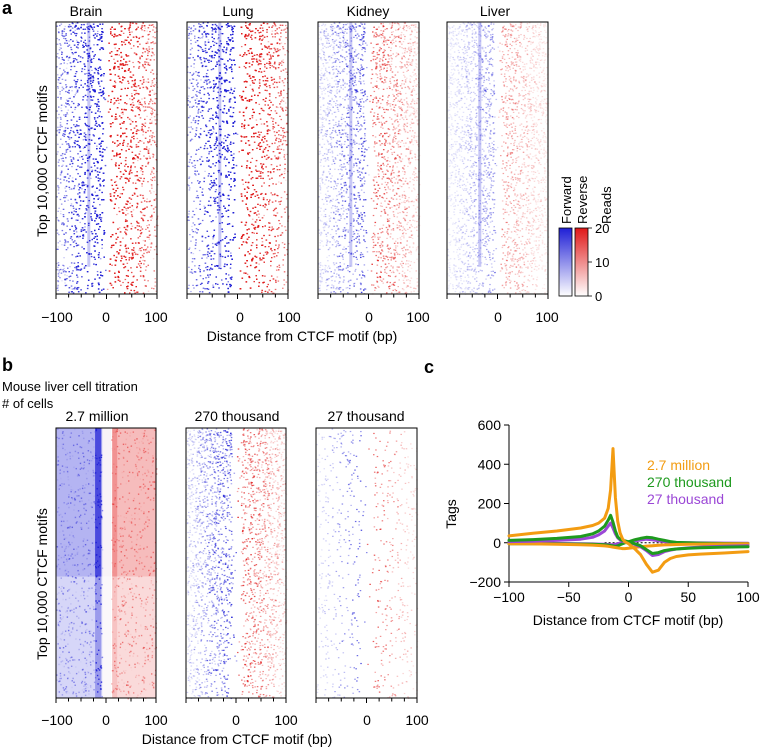  Describe the element at coordinates (417, 720) in the screenshot. I see `b-xtick-100-c: 100` at that location.